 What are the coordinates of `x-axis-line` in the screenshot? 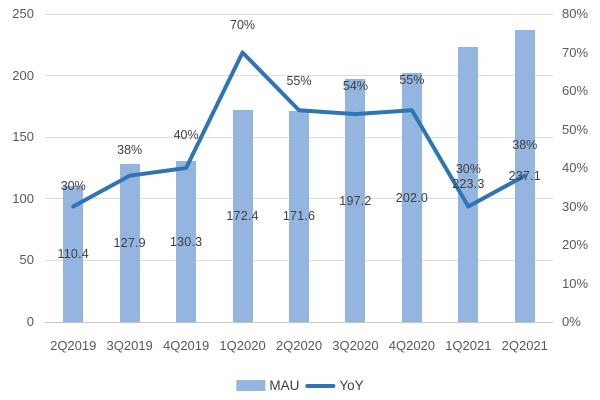 It's located at (299, 322).